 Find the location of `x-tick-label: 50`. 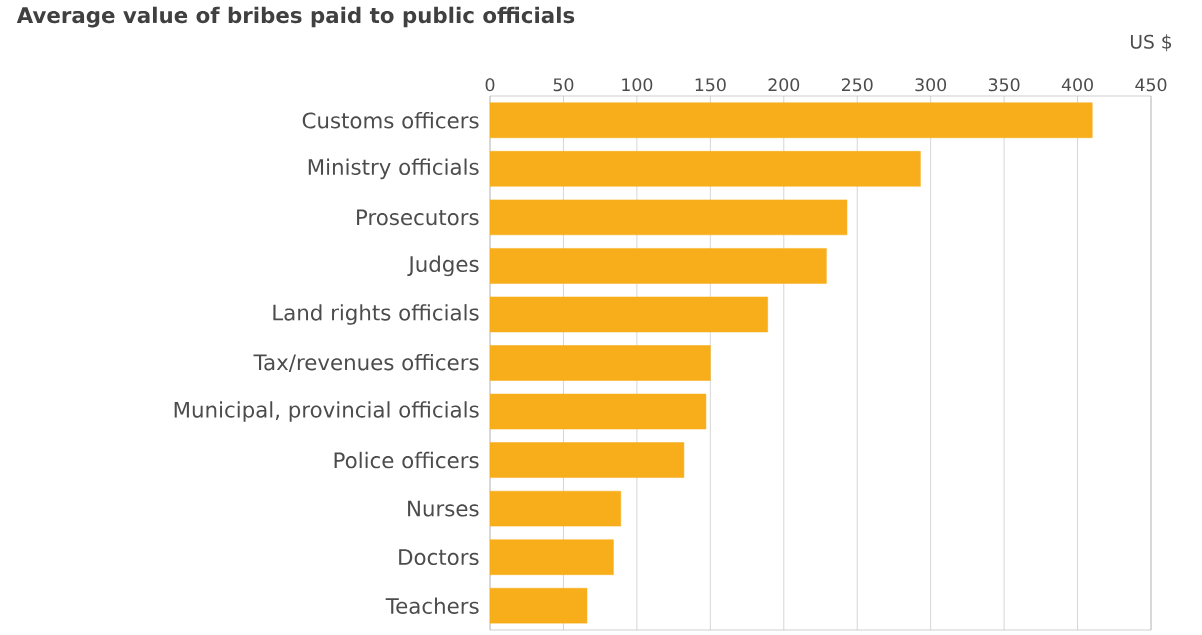

x-tick-label: 50 is located at coordinates (563, 85).